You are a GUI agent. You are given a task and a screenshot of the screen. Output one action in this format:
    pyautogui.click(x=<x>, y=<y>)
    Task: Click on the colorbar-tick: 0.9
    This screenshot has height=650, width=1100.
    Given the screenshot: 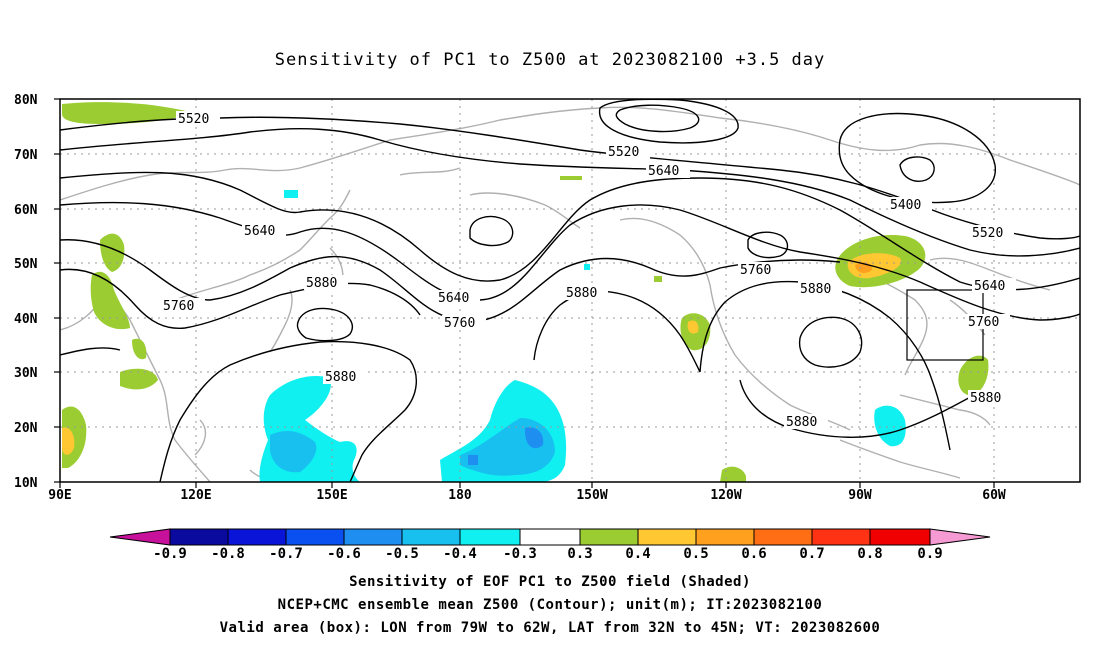 What is the action you would take?
    pyautogui.click(x=929, y=554)
    